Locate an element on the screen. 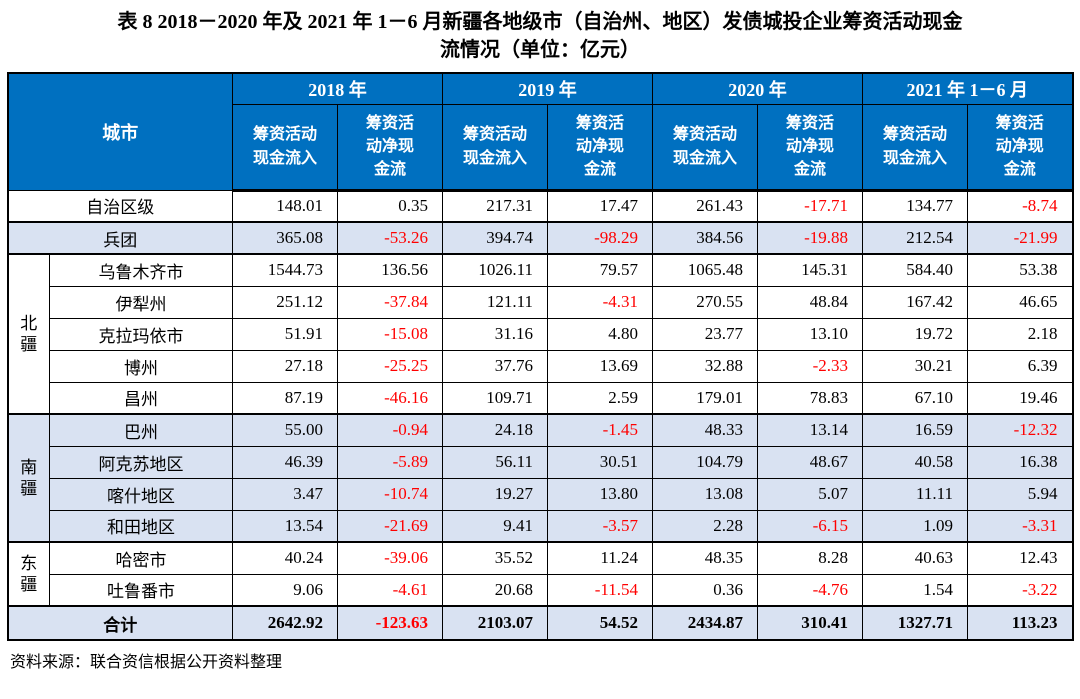 Image resolution: width=1080 pixels, height=699 pixels. value-cell: 384.56 is located at coordinates (705, 238).